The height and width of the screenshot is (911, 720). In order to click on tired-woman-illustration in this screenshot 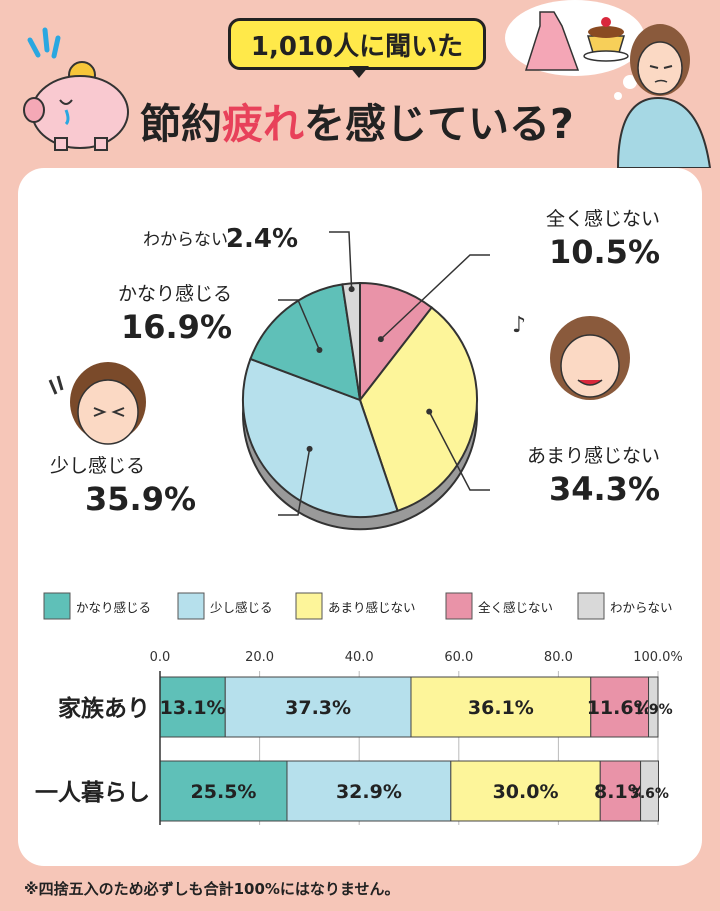, I will do `click(664, 96)`.